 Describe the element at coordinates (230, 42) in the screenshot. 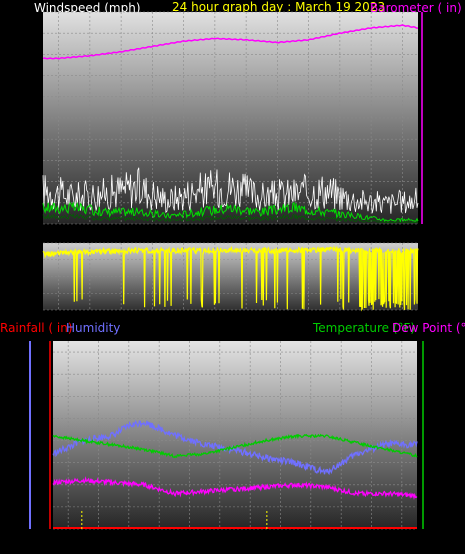

I see `barometer-line` at that location.